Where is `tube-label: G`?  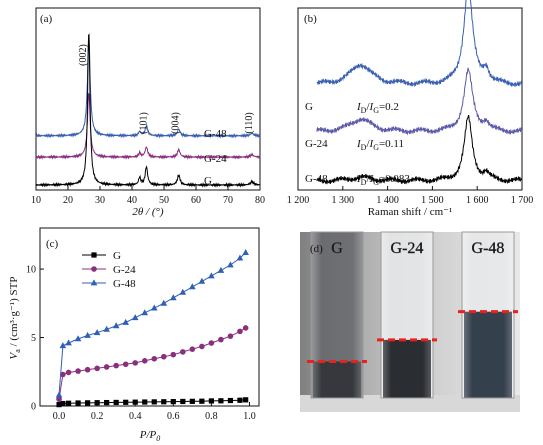
tube-label: G is located at coordinates (337, 248).